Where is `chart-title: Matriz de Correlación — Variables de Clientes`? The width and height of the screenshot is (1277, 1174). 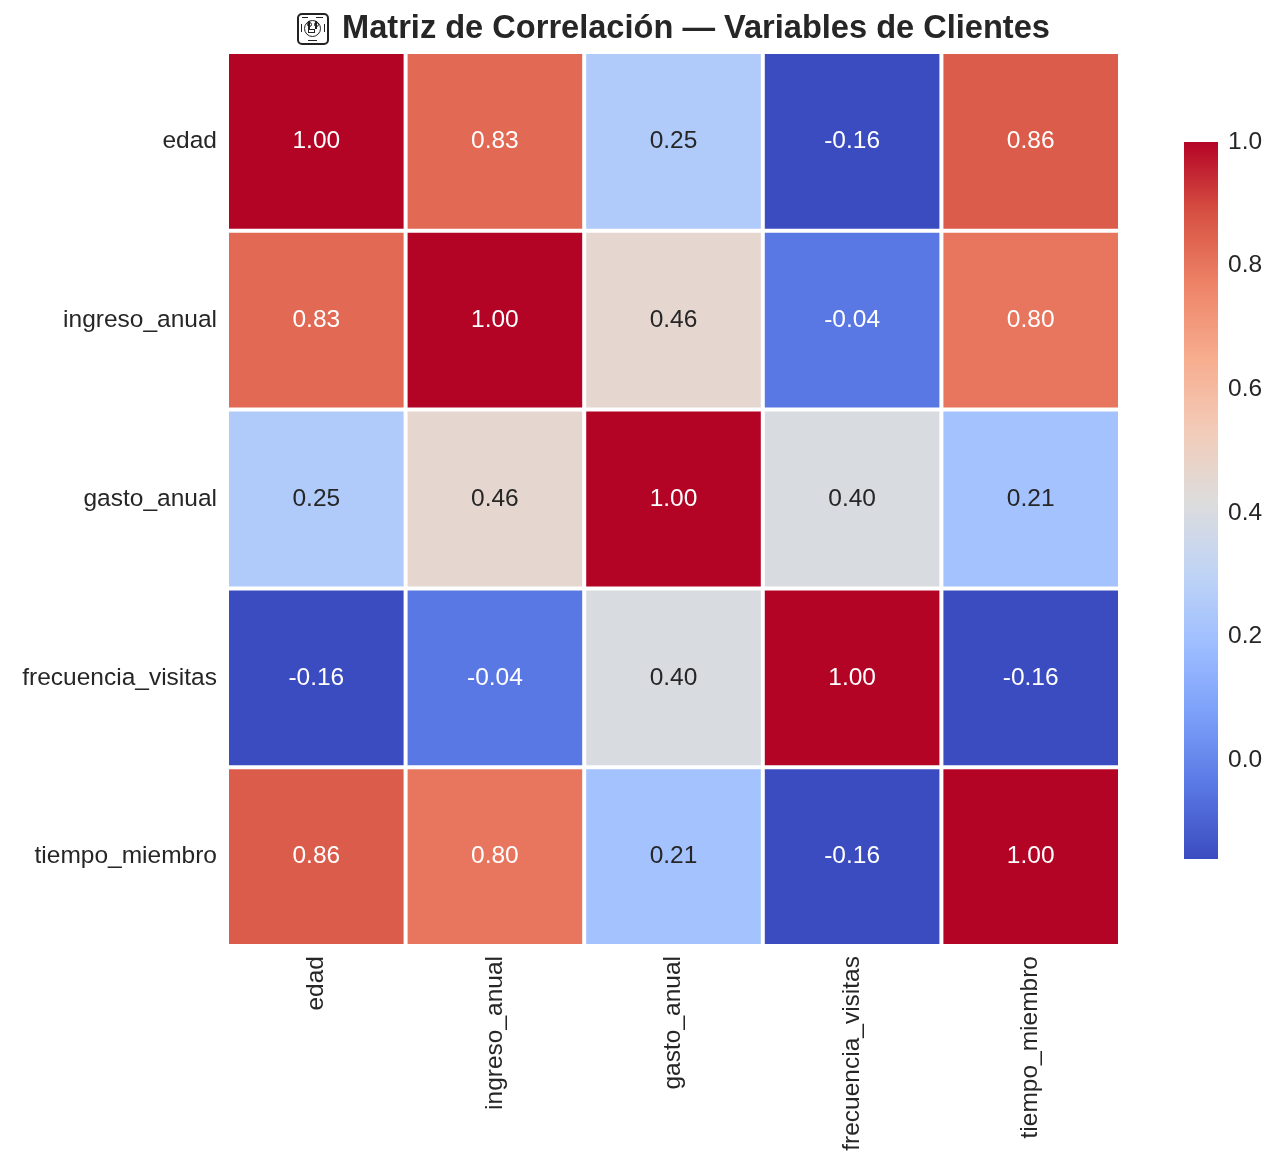 chart-title: Matriz de Correlación — Variables de Clientes is located at coordinates (696, 26).